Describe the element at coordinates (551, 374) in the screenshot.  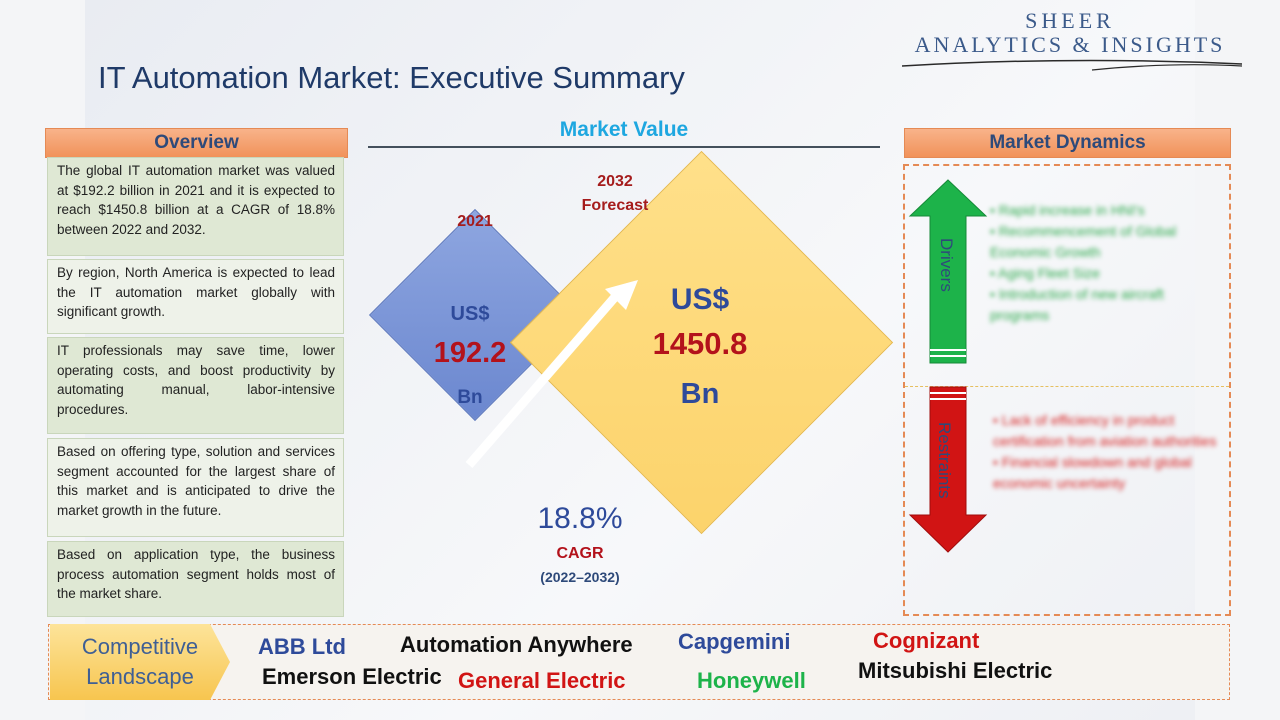
I see `growth-arrow-icon` at that location.